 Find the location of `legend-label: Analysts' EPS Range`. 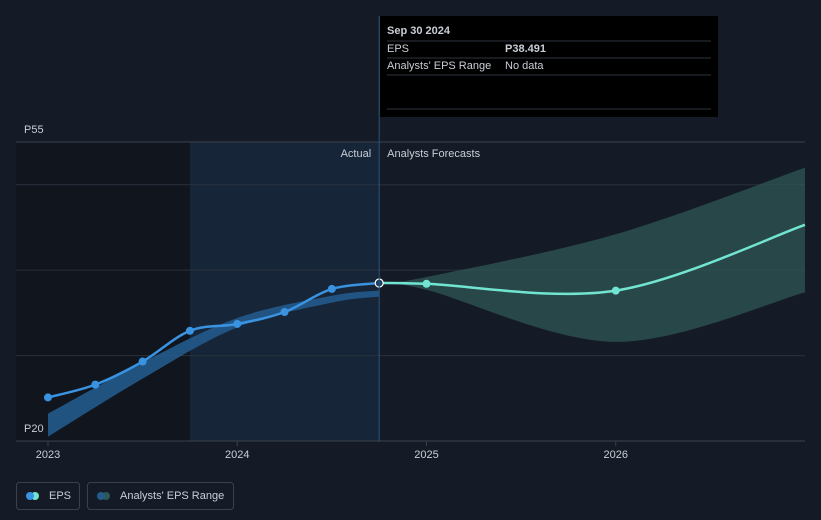

legend-label: Analysts' EPS Range is located at coordinates (172, 496).